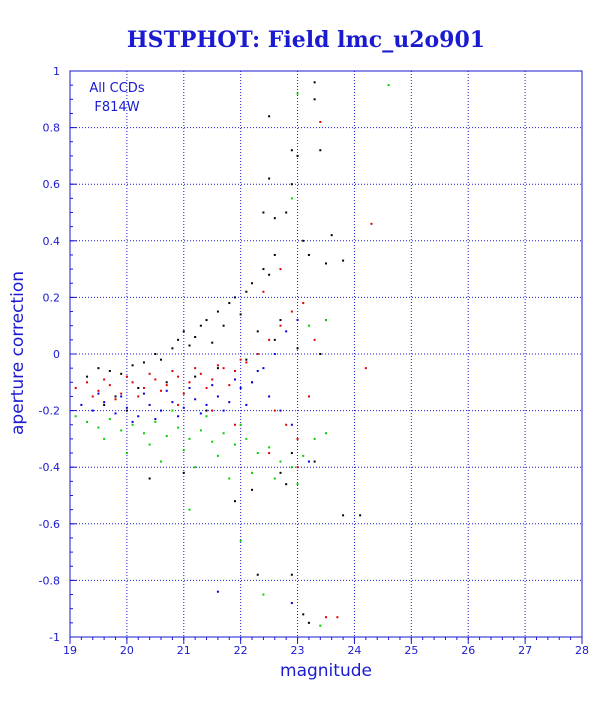 This screenshot has width=612, height=709. I want to click on x-tick-label: 23, so click(298, 650).